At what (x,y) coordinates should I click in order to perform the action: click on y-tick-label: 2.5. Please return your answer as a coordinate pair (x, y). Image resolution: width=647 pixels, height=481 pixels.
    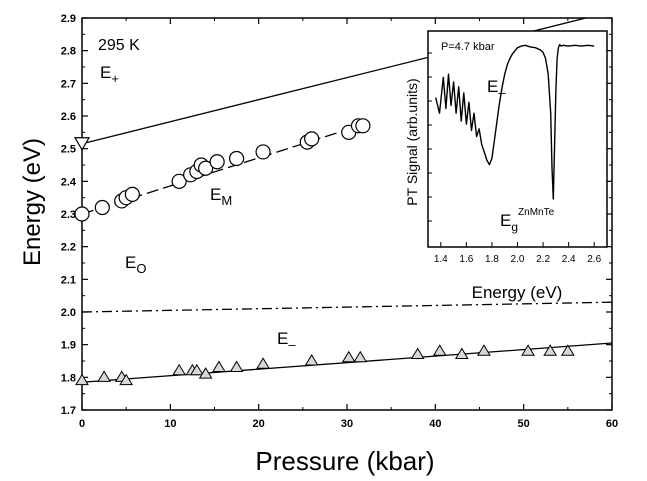
    Looking at the image, I should click on (68, 150).